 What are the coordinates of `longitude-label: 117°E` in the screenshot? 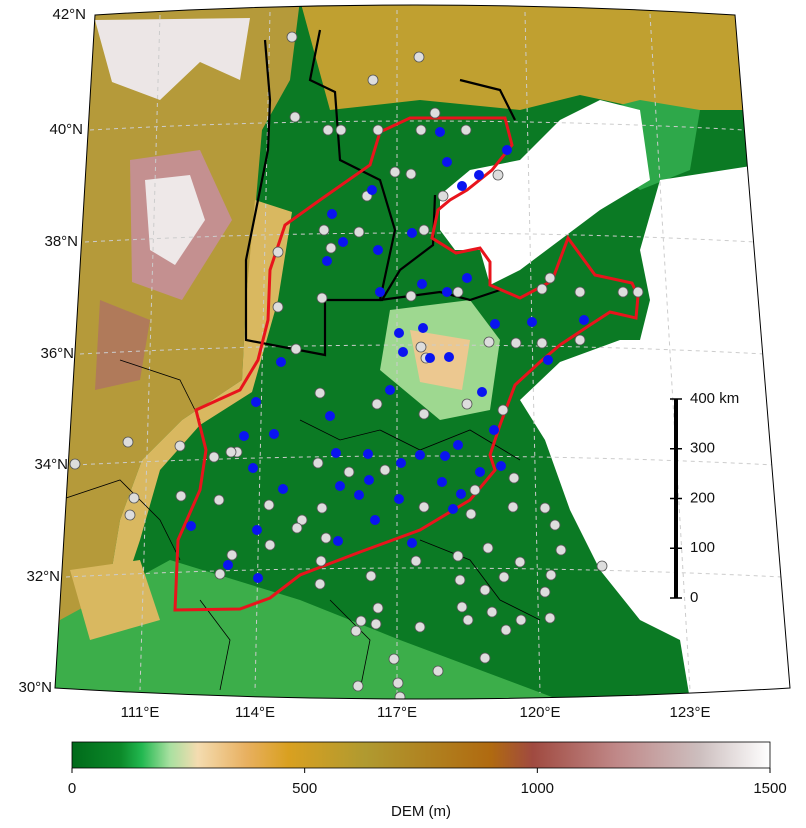 It's located at (397, 712).